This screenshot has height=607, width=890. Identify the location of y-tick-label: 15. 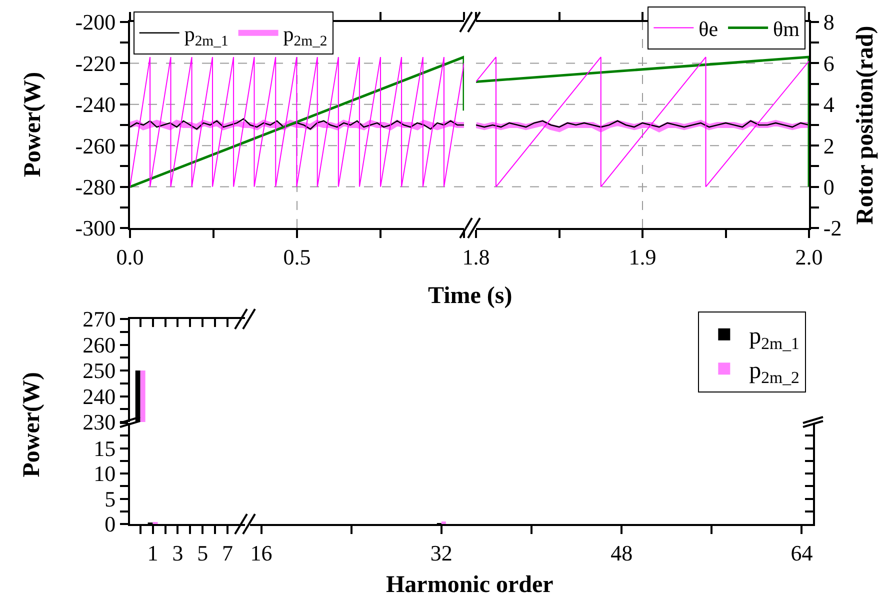
(105, 448).